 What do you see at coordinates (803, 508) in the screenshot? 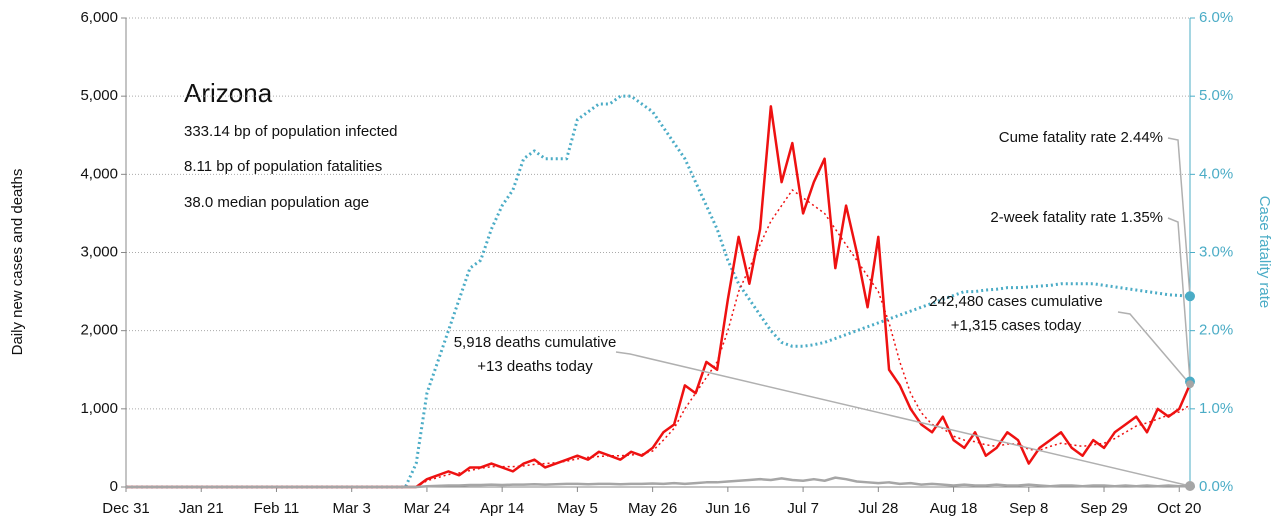
I see `x-tick-label: Jul 7` at bounding box center [803, 508].